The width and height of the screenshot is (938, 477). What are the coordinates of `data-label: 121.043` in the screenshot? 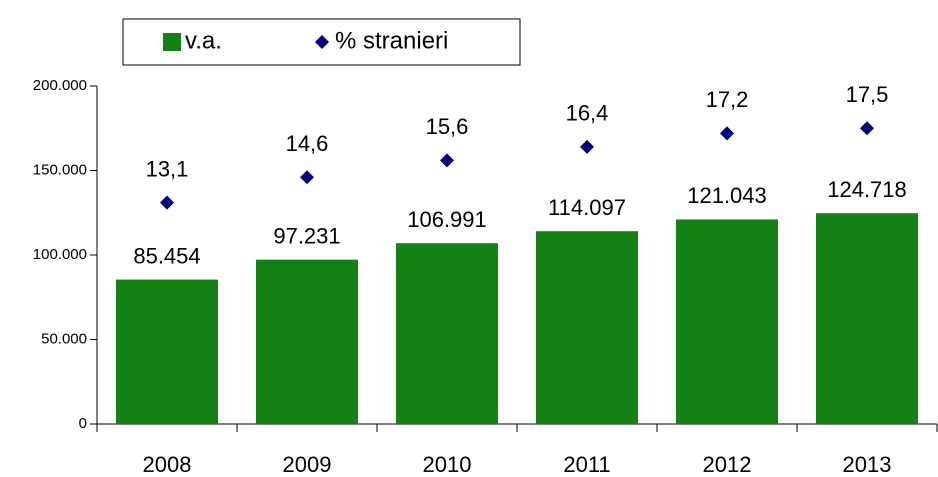 It's located at (727, 195).